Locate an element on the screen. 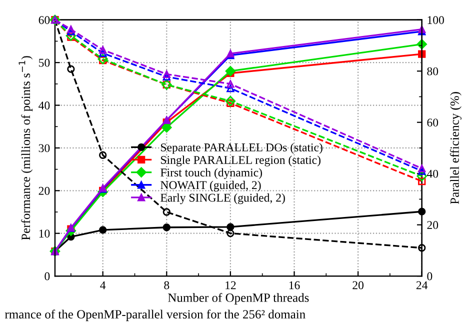 The height and width of the screenshot is (331, 474). y-tick-label: 50 is located at coordinates (44, 62).